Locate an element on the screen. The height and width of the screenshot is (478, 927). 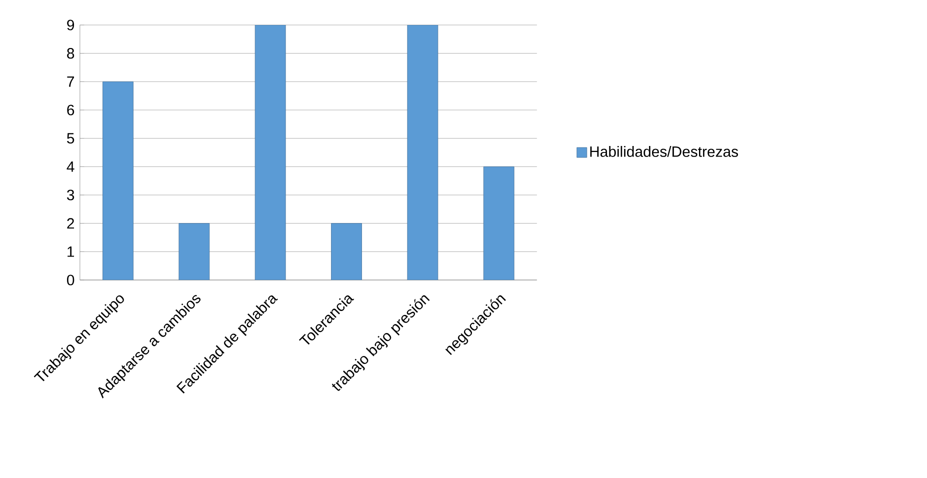
y-tick-label: 0 is located at coordinates (70, 280).